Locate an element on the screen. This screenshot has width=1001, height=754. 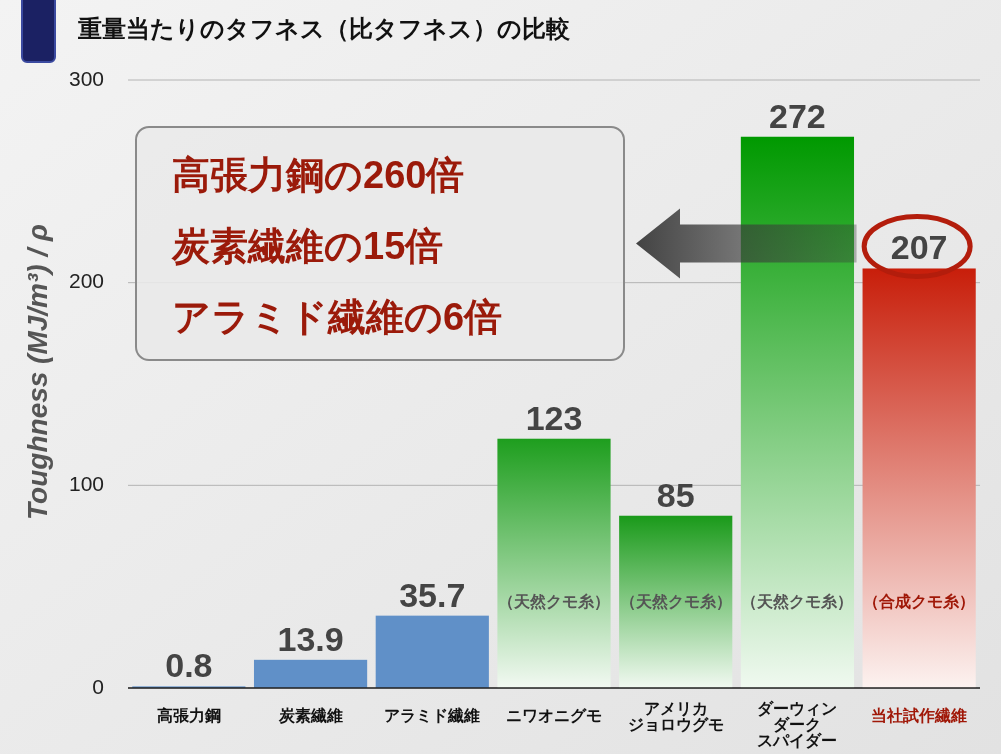
annotation: アラミド繊維の6倍 is located at coordinates (337, 317).